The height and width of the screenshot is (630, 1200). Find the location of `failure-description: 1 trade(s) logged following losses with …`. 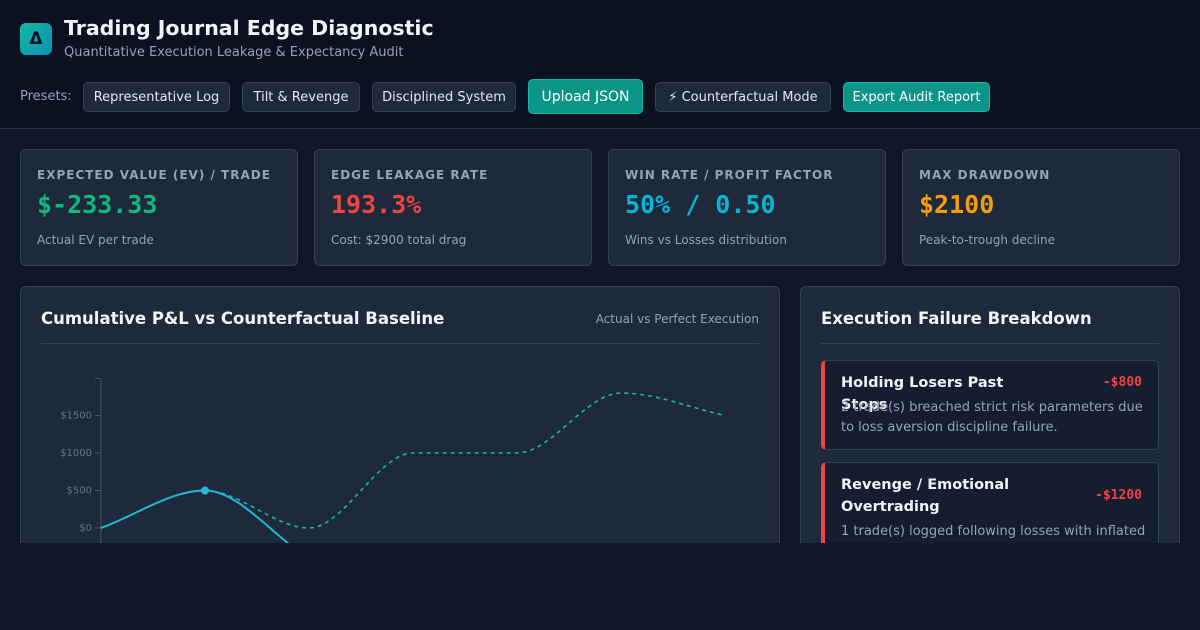

failure-description: 1 trade(s) logged following losses with … is located at coordinates (993, 531).